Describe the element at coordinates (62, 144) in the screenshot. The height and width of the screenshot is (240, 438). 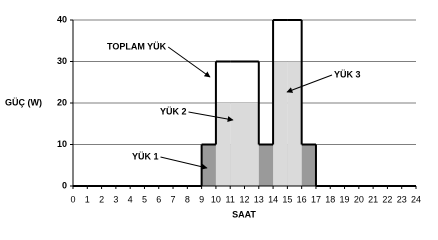
I see `y-tick-label: 10` at that location.